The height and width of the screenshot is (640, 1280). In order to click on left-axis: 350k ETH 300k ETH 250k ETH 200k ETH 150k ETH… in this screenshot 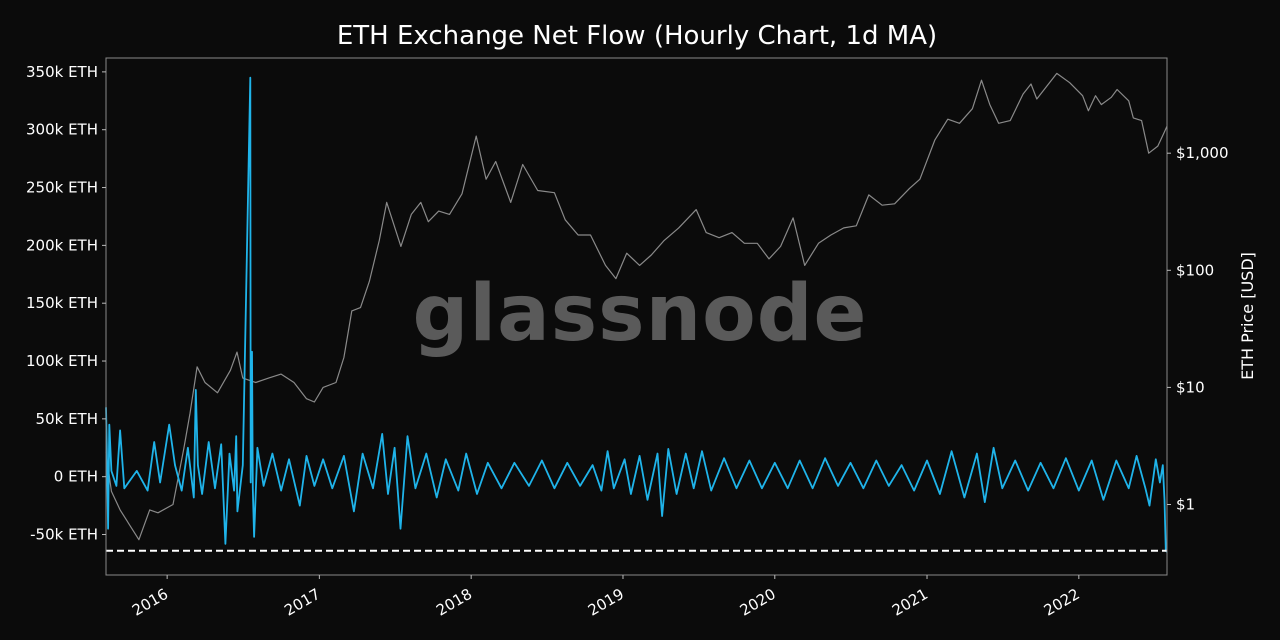, I will do `click(66, 303)`.